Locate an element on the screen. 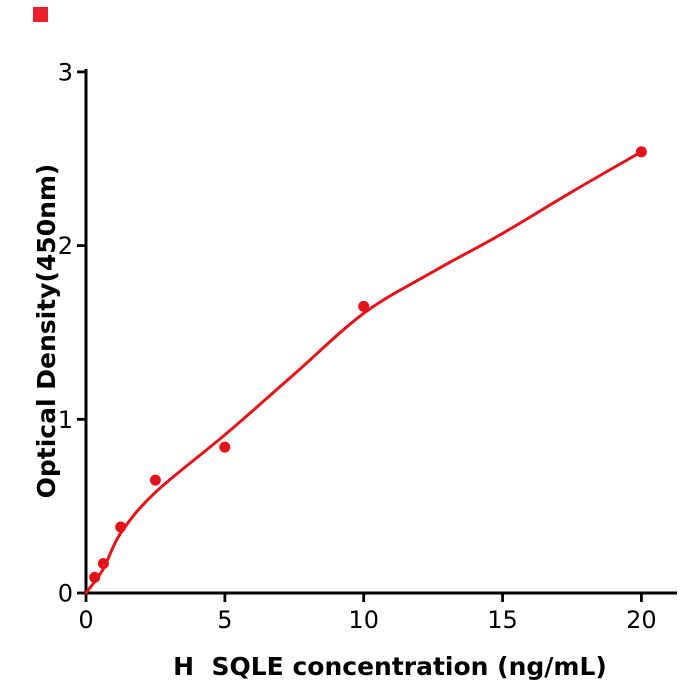  y-axis-title: Optical Density(450nm) is located at coordinates (46, 331).